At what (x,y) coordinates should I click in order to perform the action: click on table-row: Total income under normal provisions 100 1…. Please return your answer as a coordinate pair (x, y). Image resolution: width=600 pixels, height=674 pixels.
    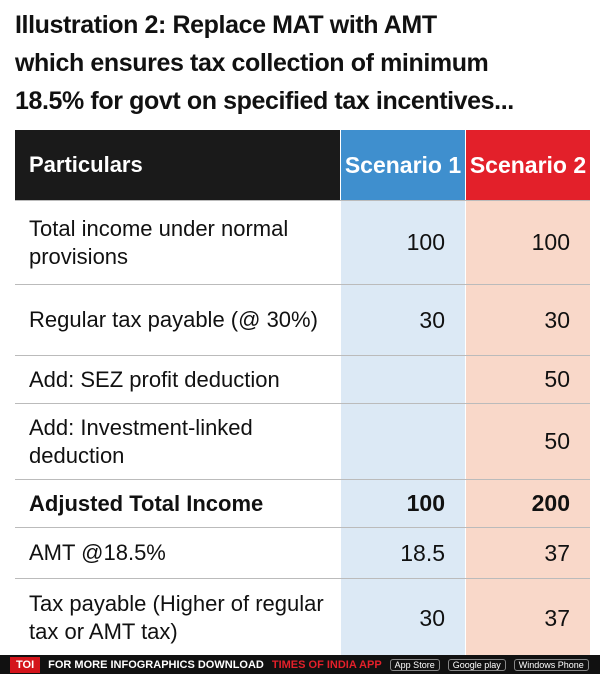
    Looking at the image, I should click on (302, 243).